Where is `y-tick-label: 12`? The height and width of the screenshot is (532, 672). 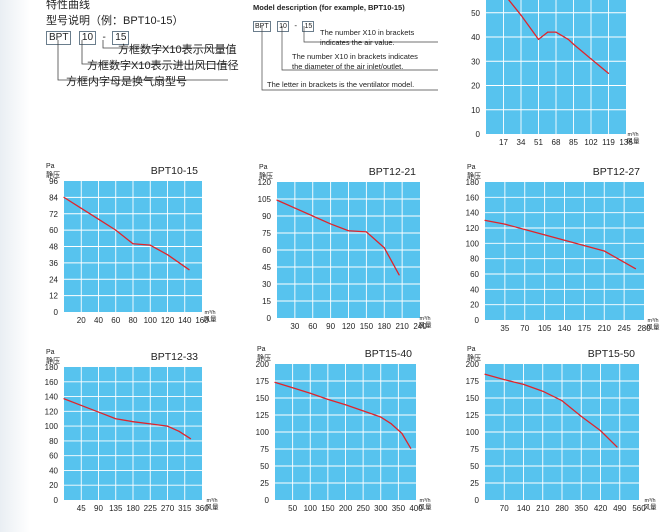 y-tick-label: 12 is located at coordinates (53, 296).